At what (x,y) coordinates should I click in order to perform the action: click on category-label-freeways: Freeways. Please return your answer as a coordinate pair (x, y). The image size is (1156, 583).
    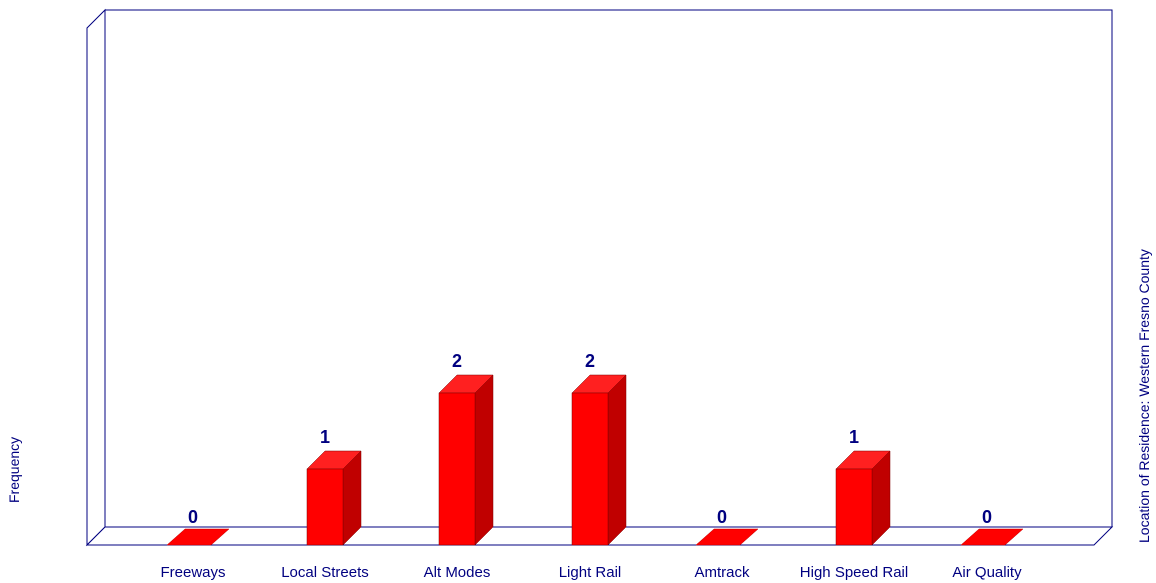
    Looking at the image, I should click on (192, 572).